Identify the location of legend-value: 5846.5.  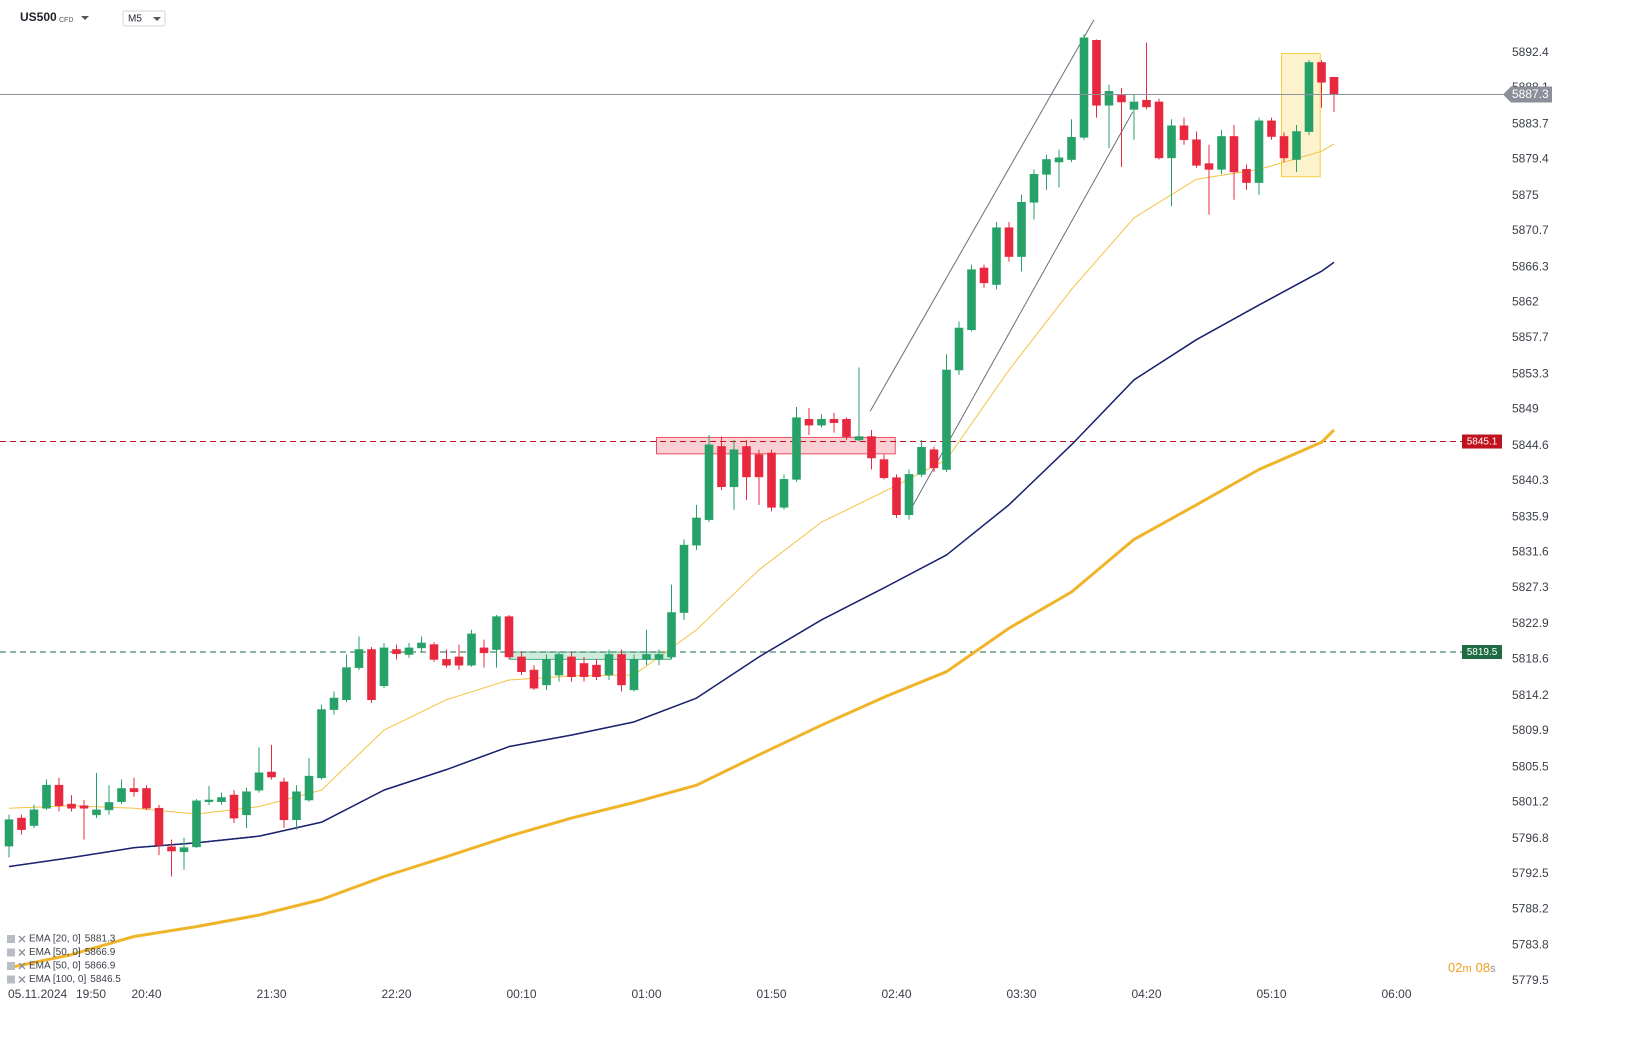
(105, 979).